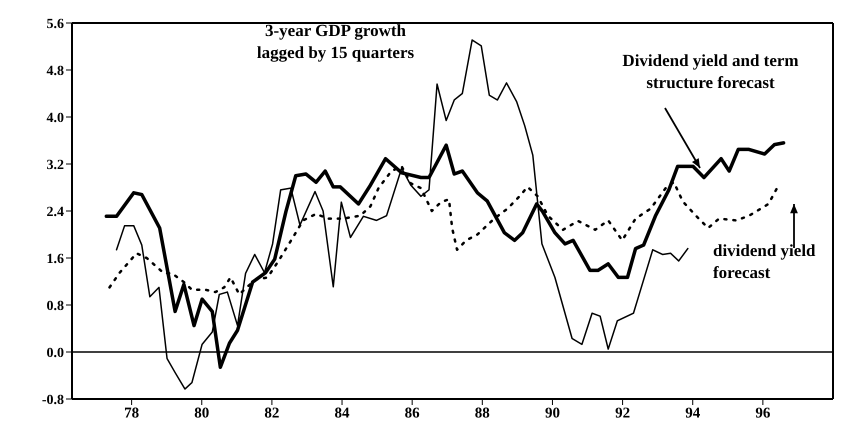 This screenshot has width=847, height=443. What do you see at coordinates (55, 24) in the screenshot?
I see `y-tick-label: 5.6` at bounding box center [55, 24].